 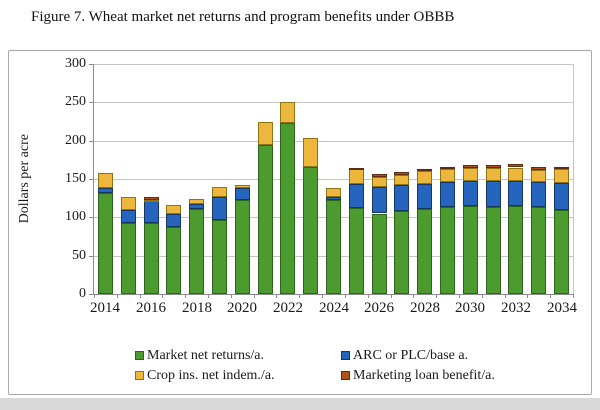 I want to click on y-axis-title: Dollars per acre, so click(x=25, y=179).